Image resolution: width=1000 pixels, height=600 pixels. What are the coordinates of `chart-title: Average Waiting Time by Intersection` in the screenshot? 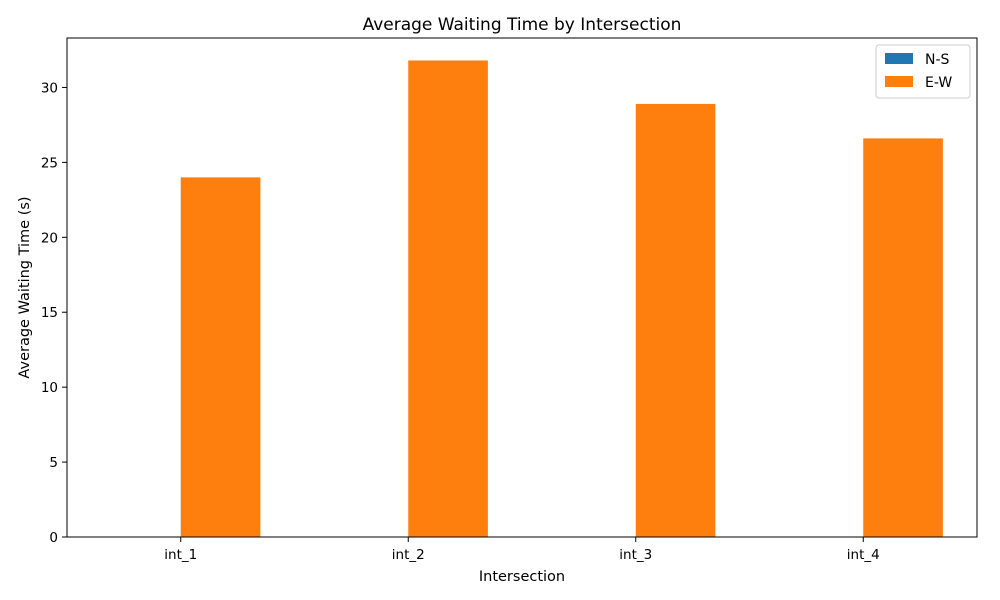 It's located at (522, 25).